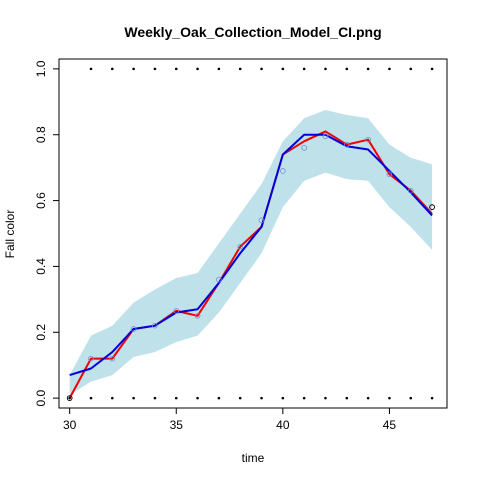  I want to click on y-tick-label: 0.6, so click(41, 200).